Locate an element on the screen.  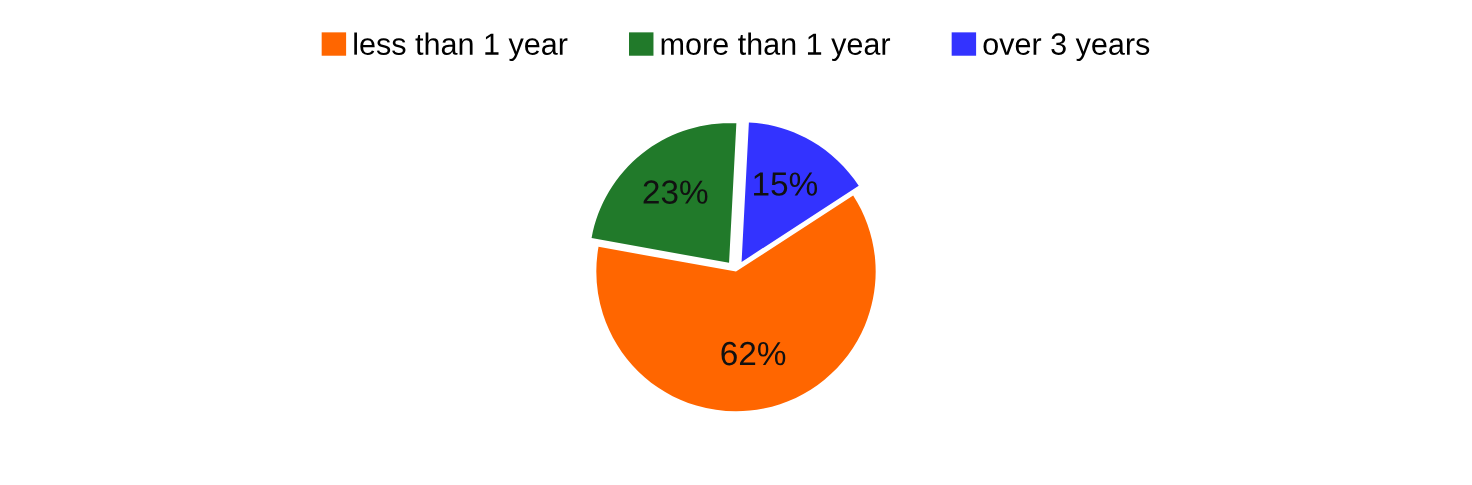
legend-label: less than 1 year is located at coordinates (461, 46).